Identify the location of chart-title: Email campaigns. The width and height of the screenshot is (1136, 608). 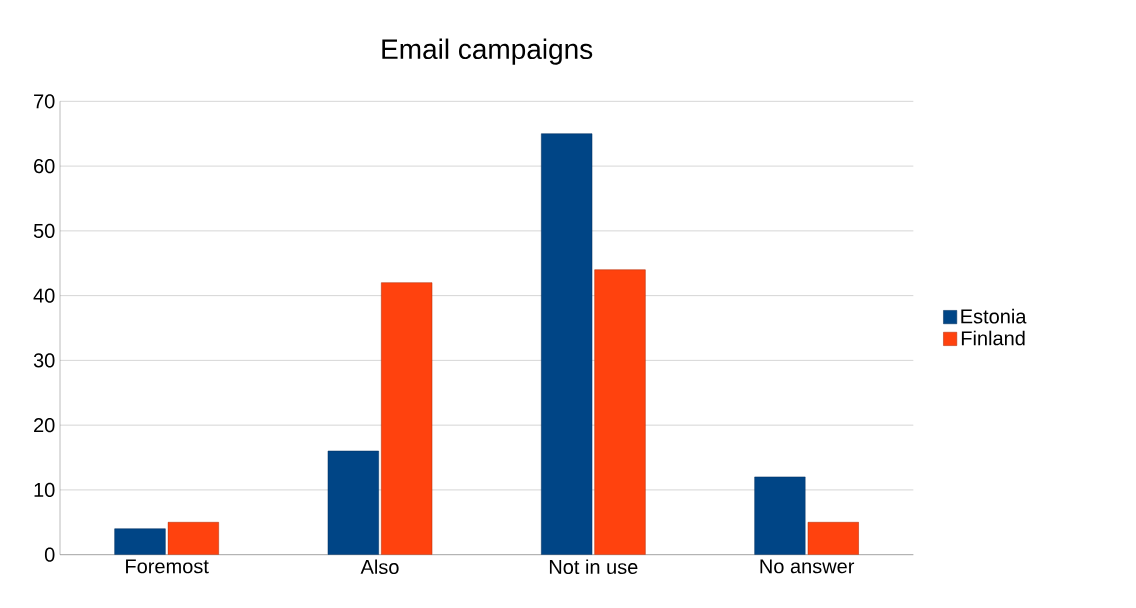
(487, 51).